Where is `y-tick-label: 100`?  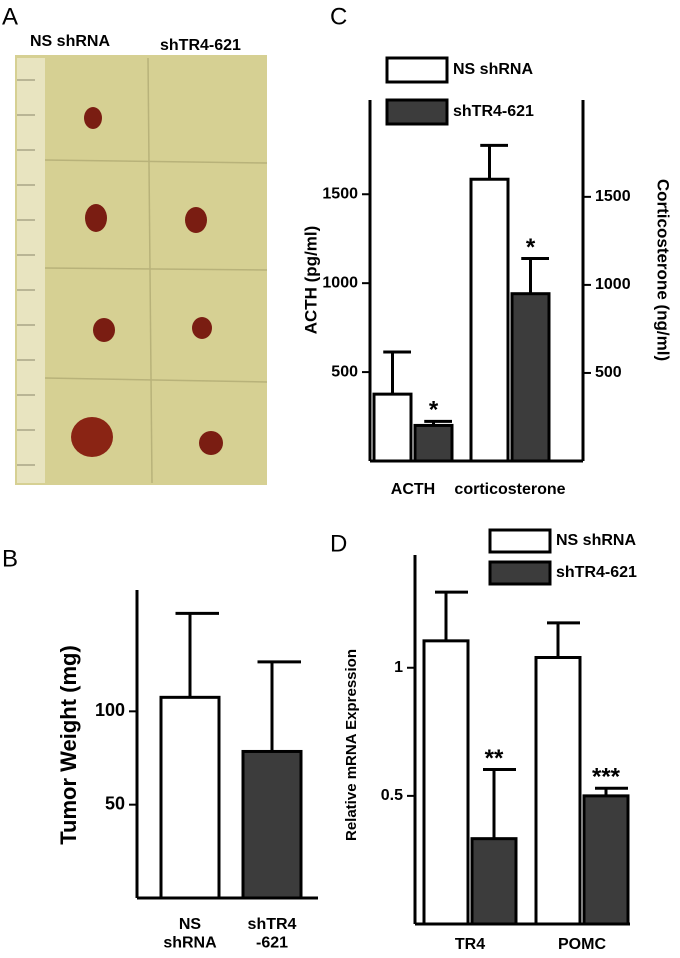 y-tick-label: 100 is located at coordinates (110, 710).